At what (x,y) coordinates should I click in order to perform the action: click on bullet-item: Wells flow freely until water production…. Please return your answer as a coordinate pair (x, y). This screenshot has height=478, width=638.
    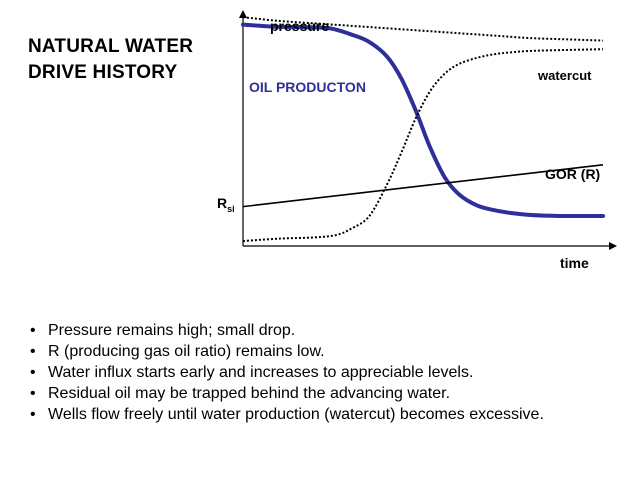
    Looking at the image, I should click on (286, 414).